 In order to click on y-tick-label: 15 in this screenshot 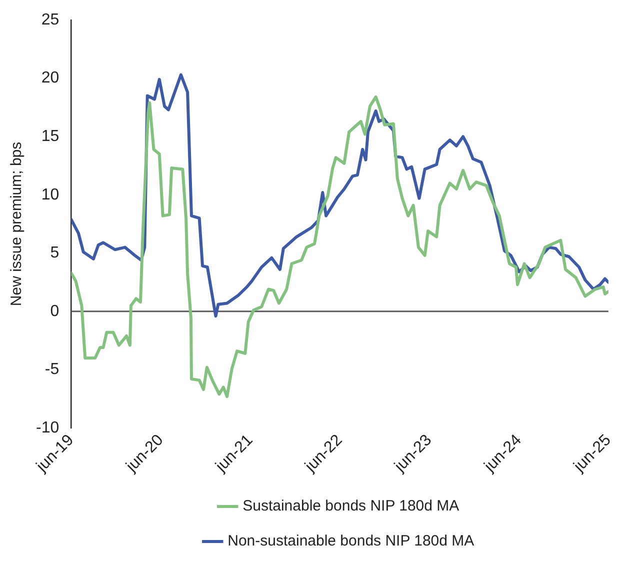, I will do `click(50, 136)`.